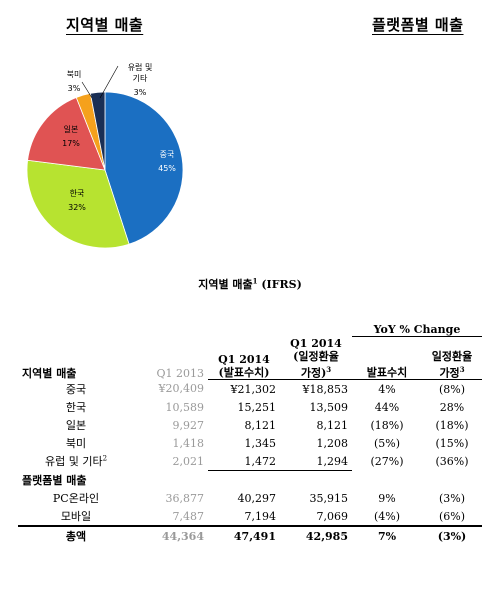 Image resolution: width=500 pixels, height=604 pixels. What do you see at coordinates (171, 535) in the screenshot?
I see `total-q1-2013: 44,364` at bounding box center [171, 535].